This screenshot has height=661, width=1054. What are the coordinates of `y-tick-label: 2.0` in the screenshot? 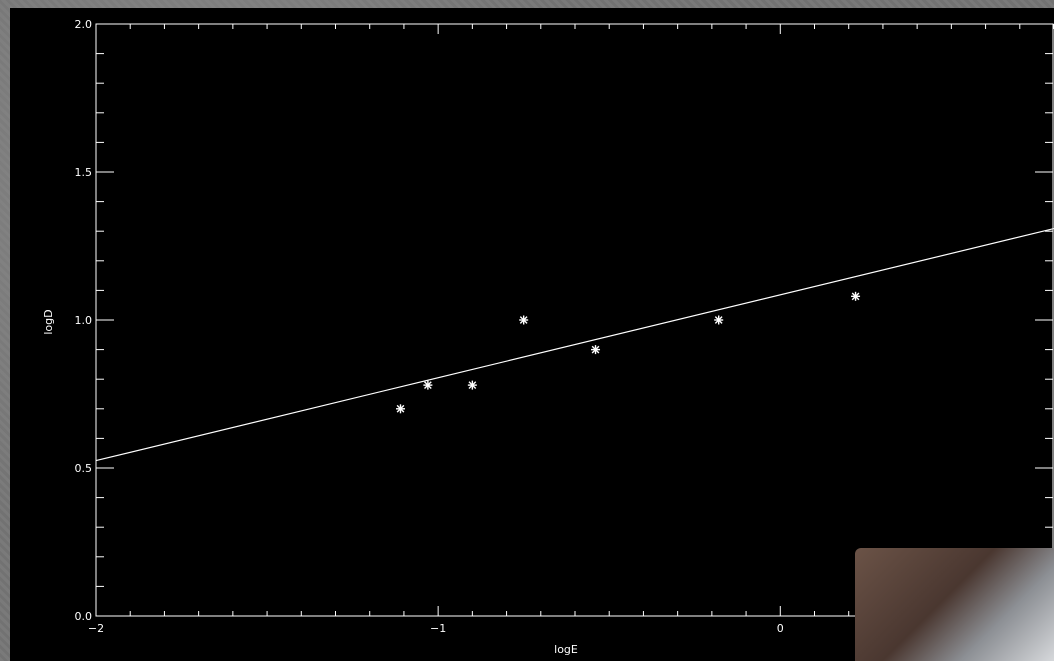 It's located at (84, 24).